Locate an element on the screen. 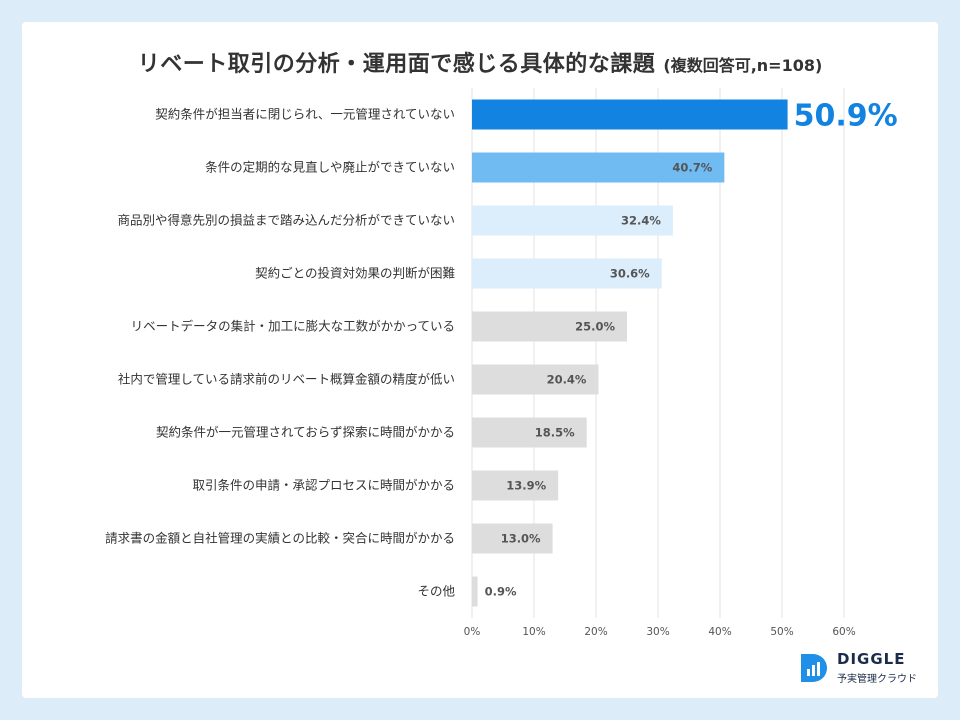 This screenshot has width=960, height=720. value-label: 18.5% is located at coordinates (555, 433).